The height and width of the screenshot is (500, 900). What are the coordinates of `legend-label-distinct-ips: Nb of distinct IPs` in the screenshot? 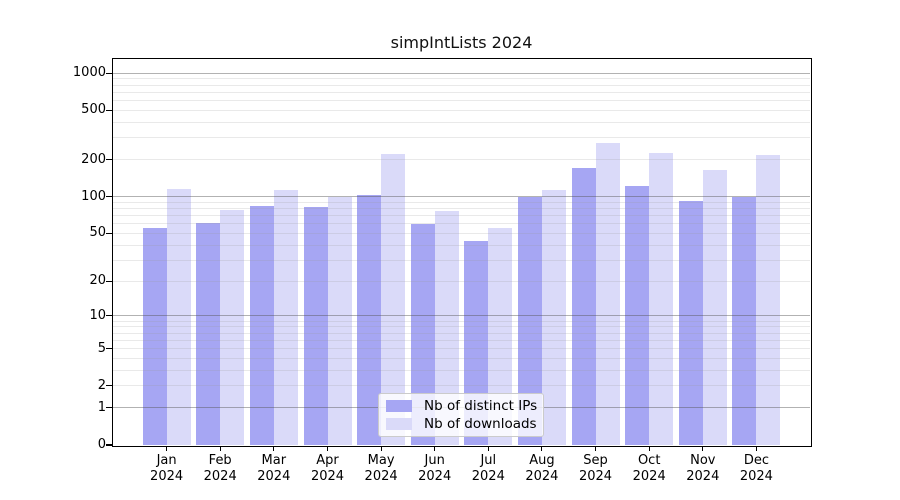 It's located at (481, 406).